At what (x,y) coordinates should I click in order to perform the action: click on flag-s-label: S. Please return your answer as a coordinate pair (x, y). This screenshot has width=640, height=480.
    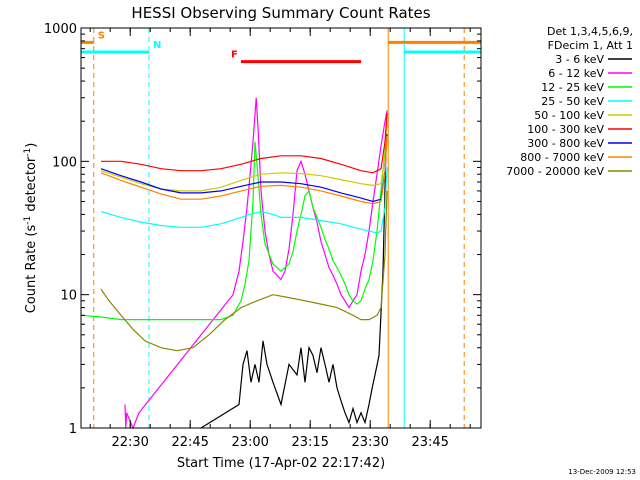
    Looking at the image, I should click on (101, 35).